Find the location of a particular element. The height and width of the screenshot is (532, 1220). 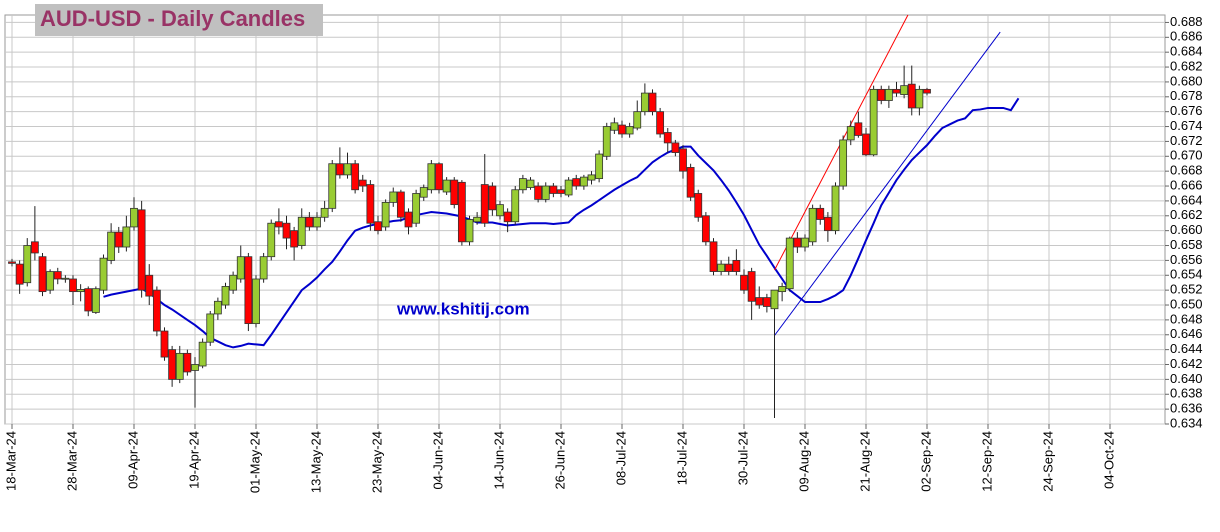

y-tick-label: 0.646 is located at coordinates (1186, 333).